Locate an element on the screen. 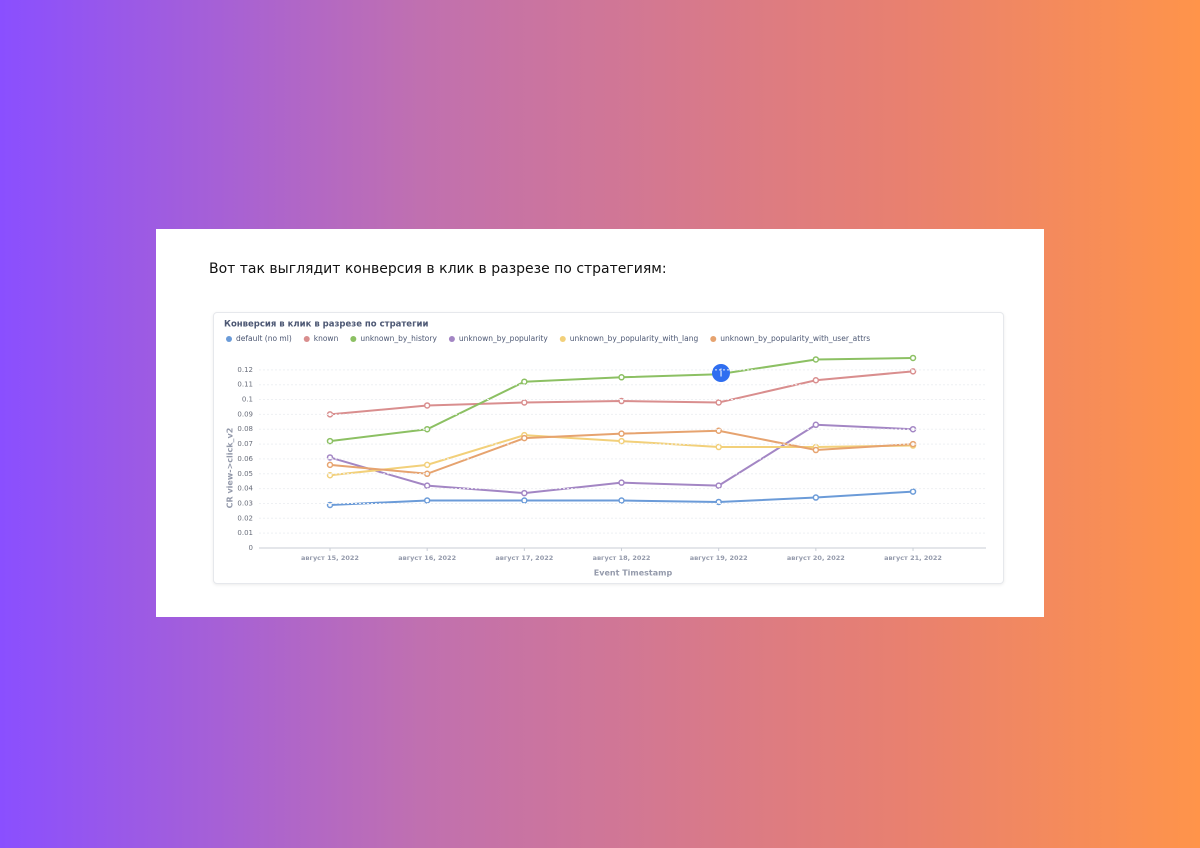  legend-label: unknown_by_popularity is located at coordinates (503, 338).